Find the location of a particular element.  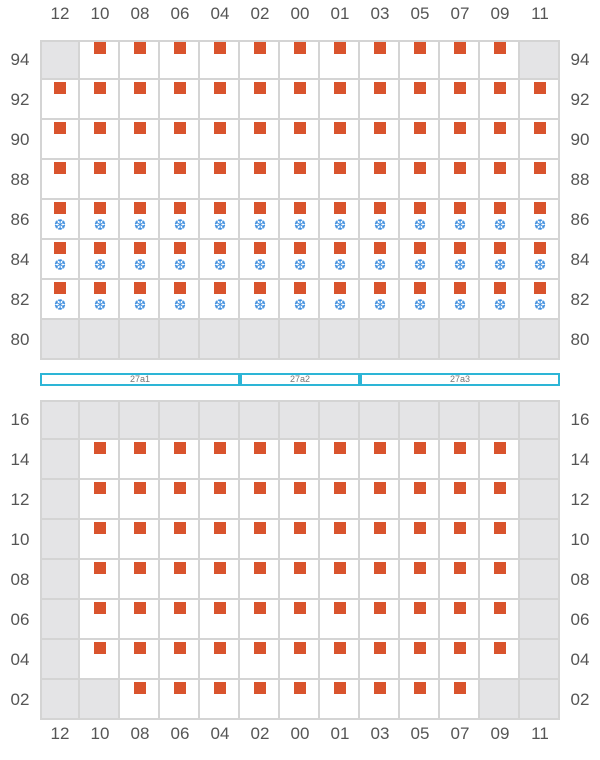

upper-seat-cell-03-86: ❆ is located at coordinates (380, 220).